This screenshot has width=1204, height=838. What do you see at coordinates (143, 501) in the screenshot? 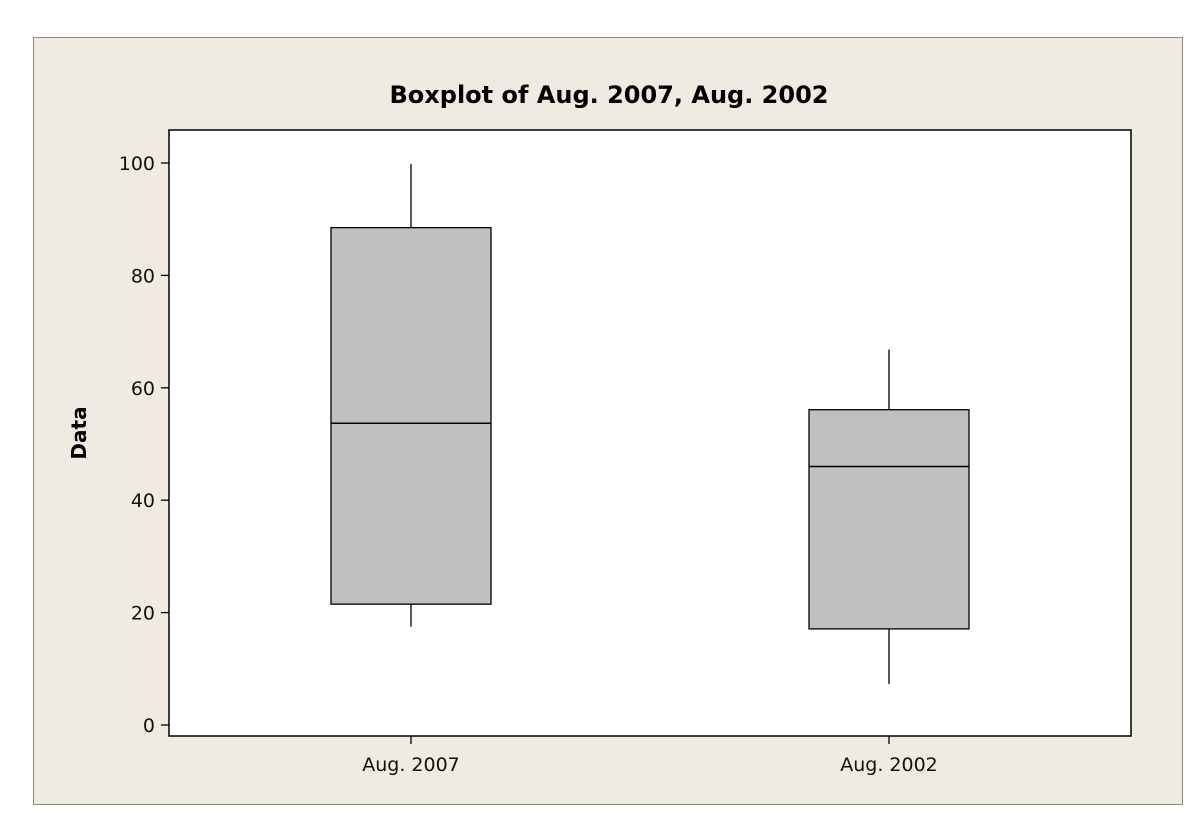
I see `y-tick-label: 40` at bounding box center [143, 501].